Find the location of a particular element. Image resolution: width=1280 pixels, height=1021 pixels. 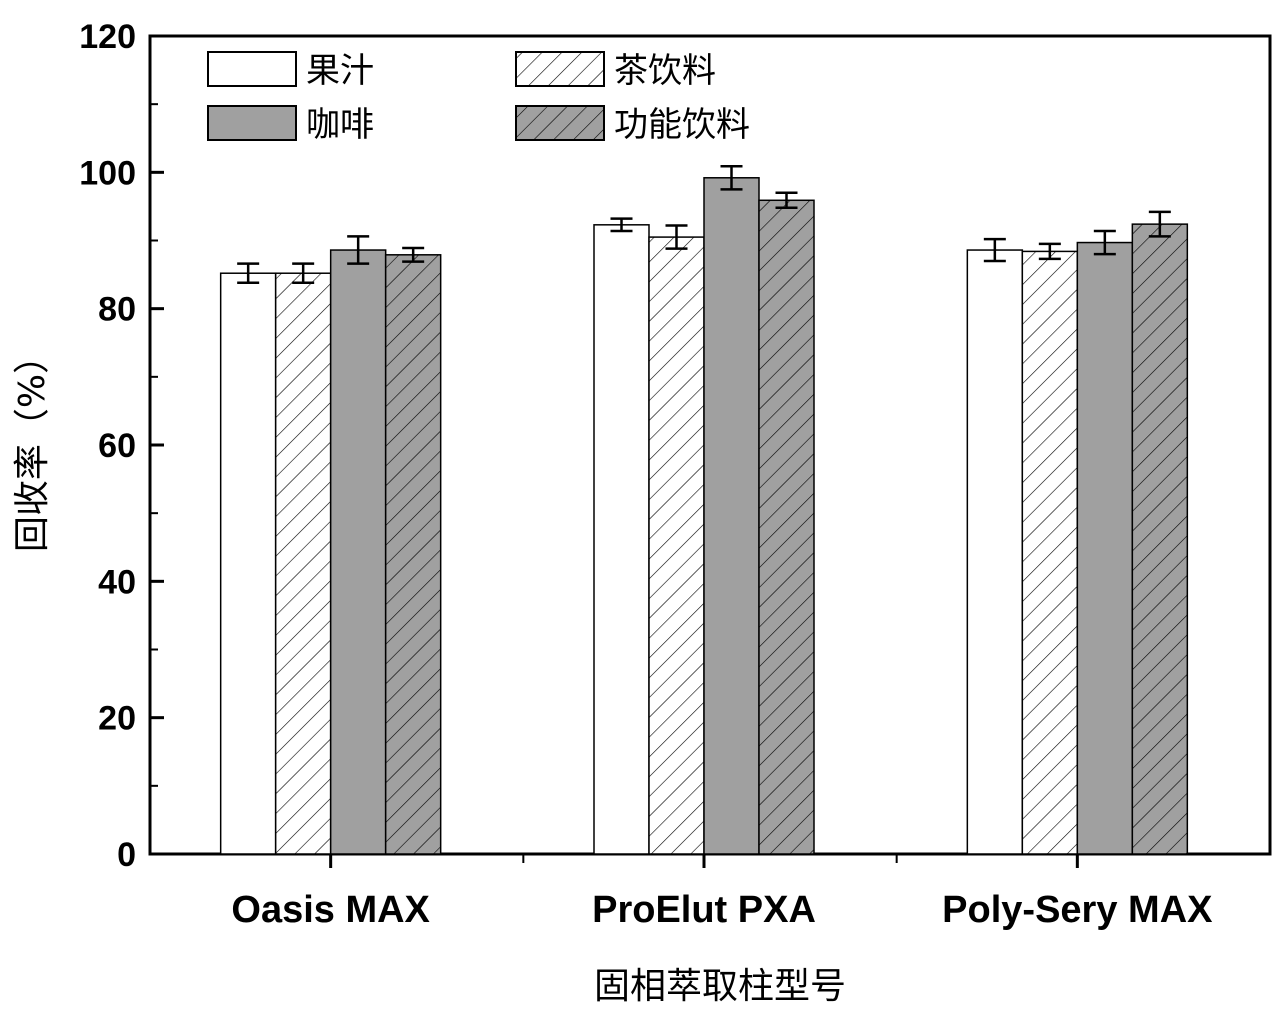

x-axis-title: 固相萃取柱型号 is located at coordinates (720, 986).